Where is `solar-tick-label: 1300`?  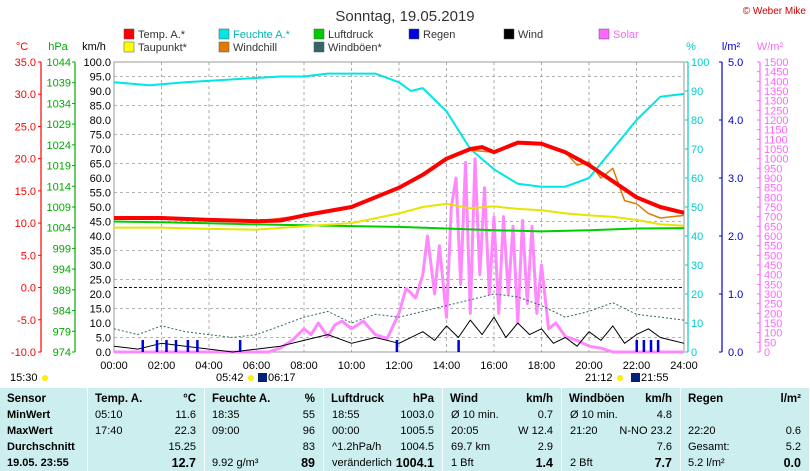
solar-tick-label: 1300 is located at coordinates (776, 102).